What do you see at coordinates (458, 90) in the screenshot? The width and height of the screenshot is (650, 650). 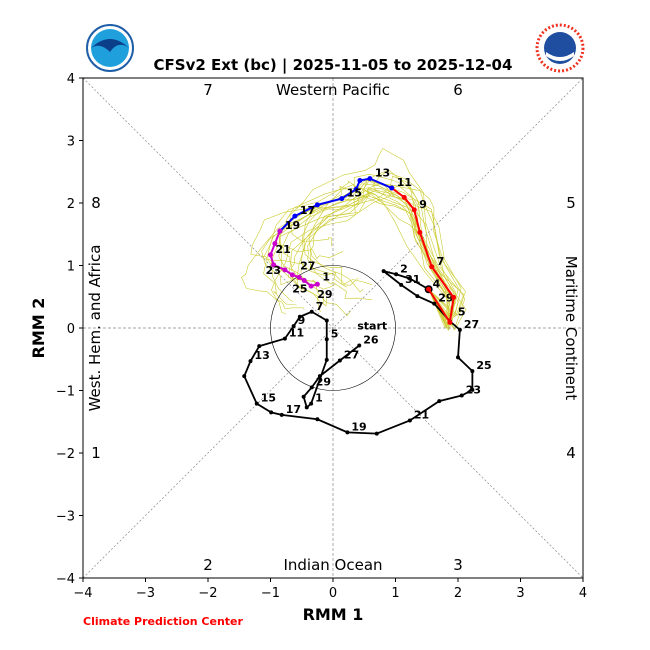 I see `phase-label-6: 6` at bounding box center [458, 90].